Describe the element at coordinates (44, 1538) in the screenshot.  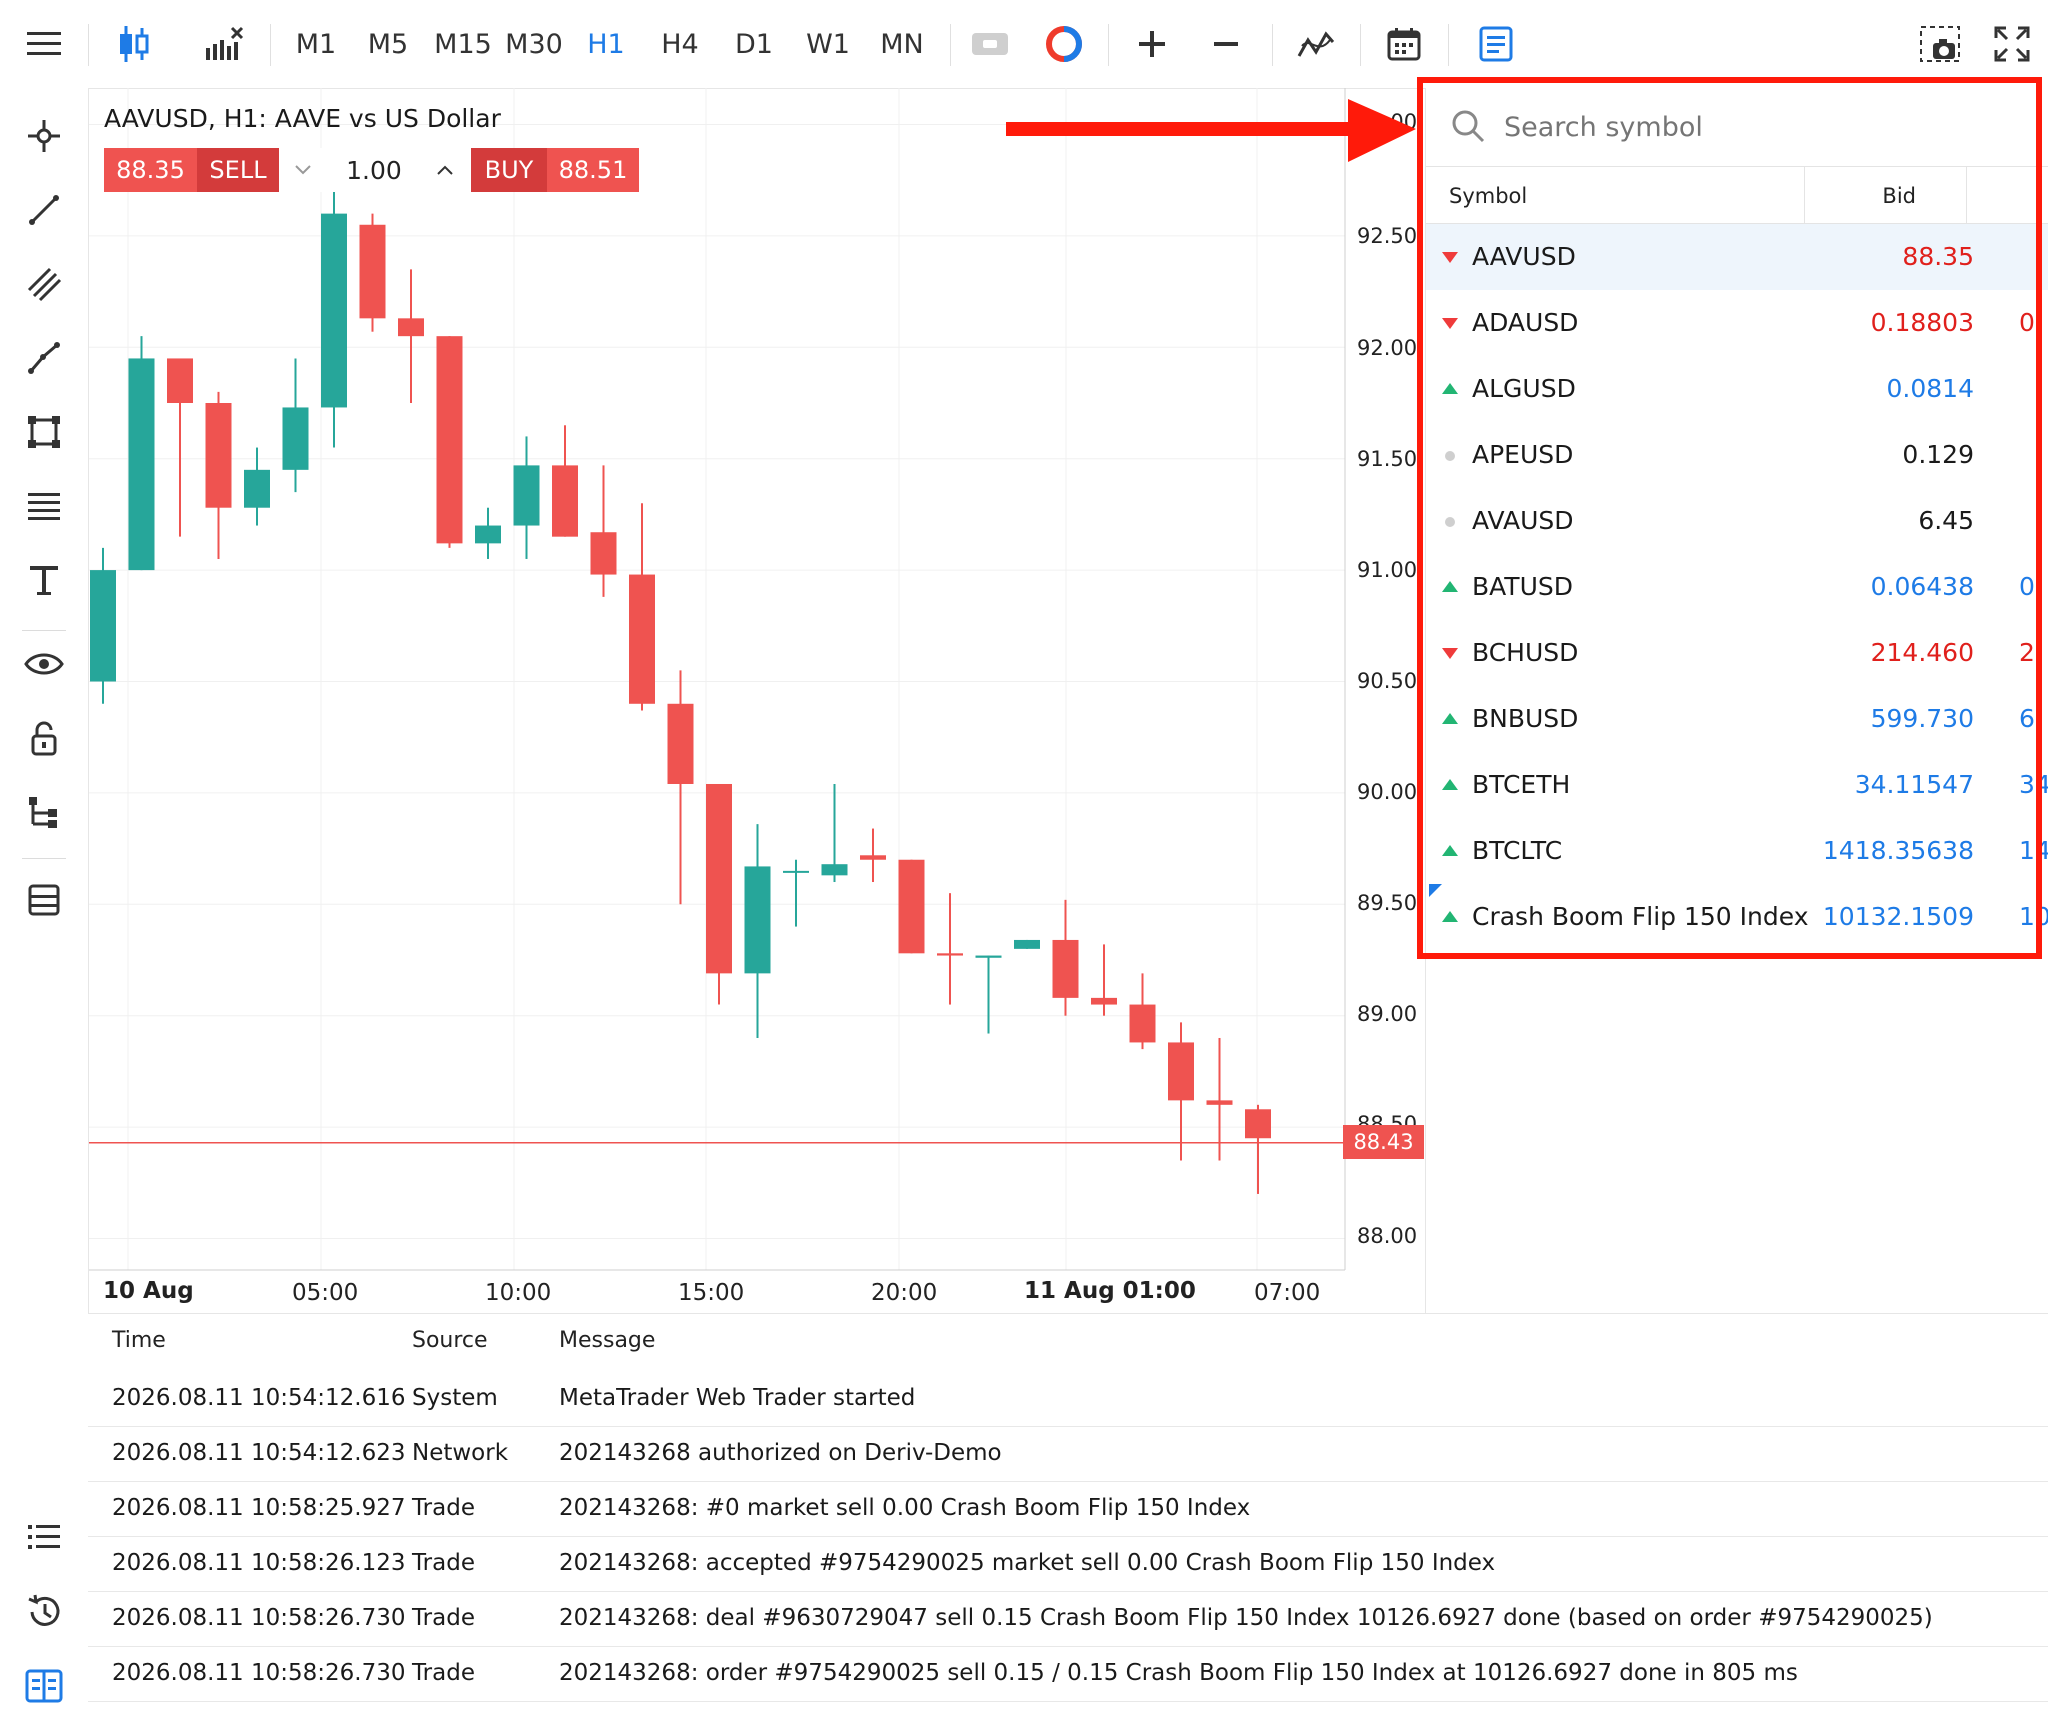
I see `list-view-icon` at that location.